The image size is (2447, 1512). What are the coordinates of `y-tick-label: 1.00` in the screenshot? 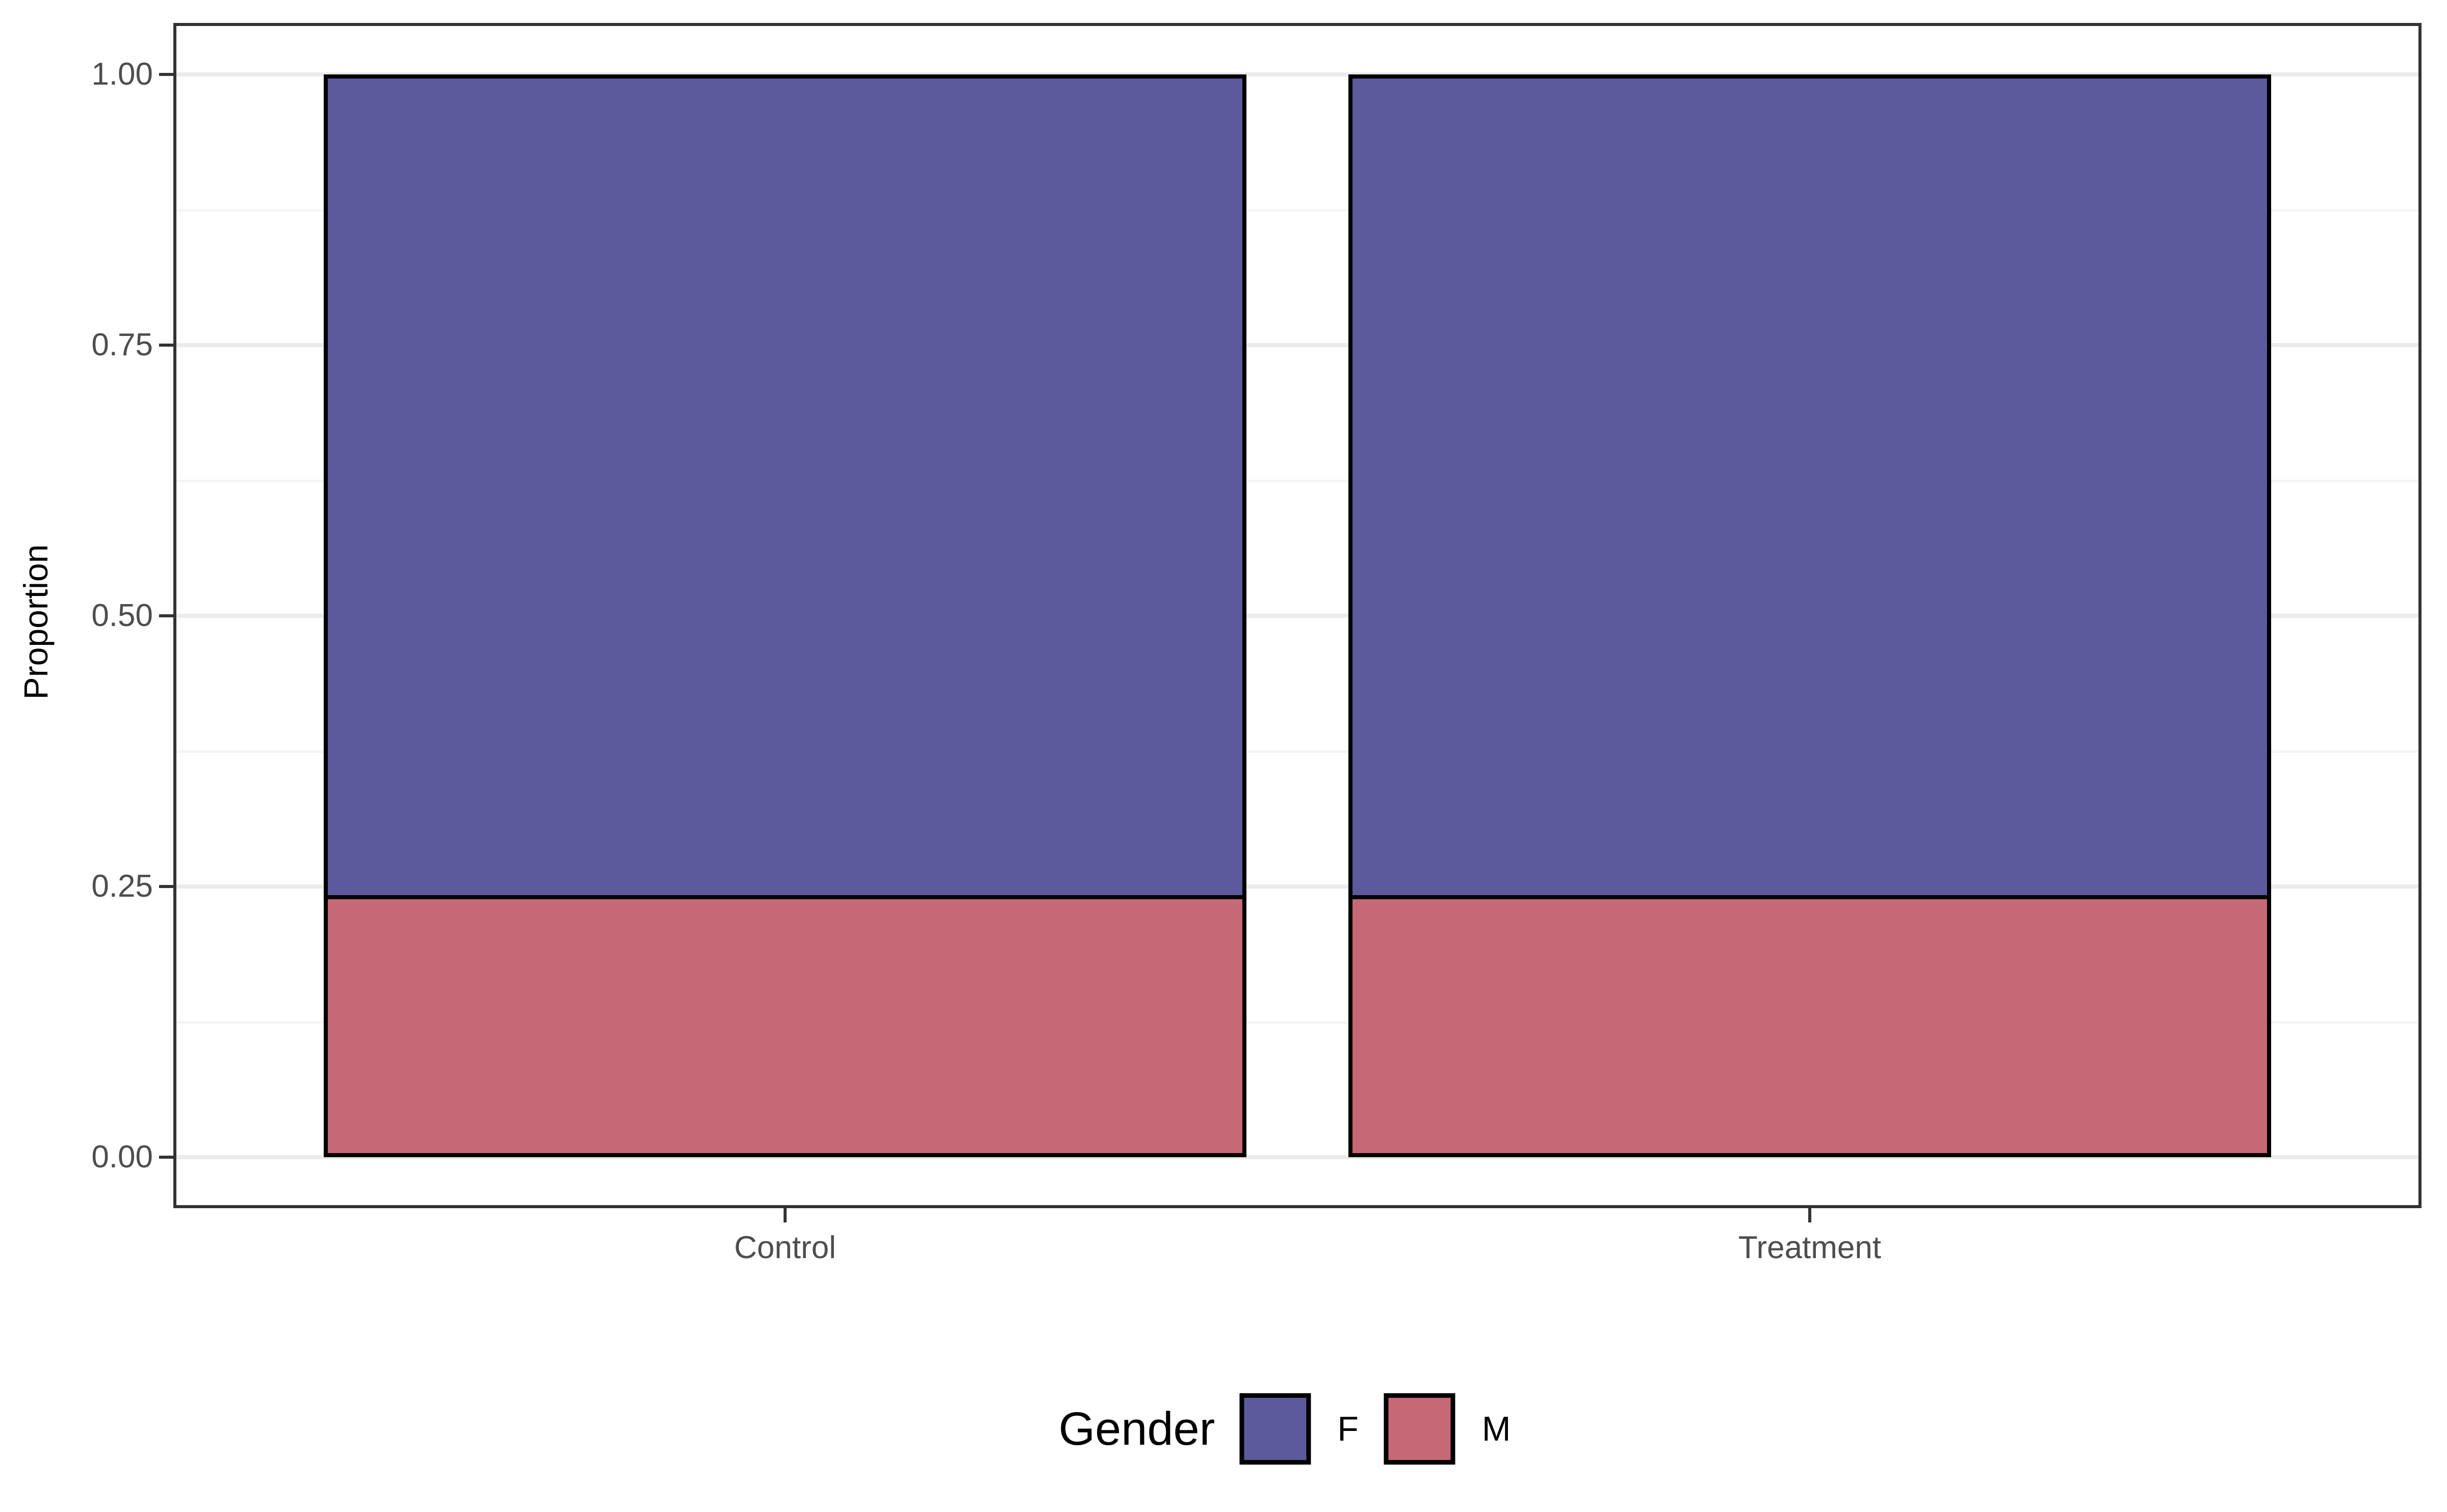 It's located at (122, 74).